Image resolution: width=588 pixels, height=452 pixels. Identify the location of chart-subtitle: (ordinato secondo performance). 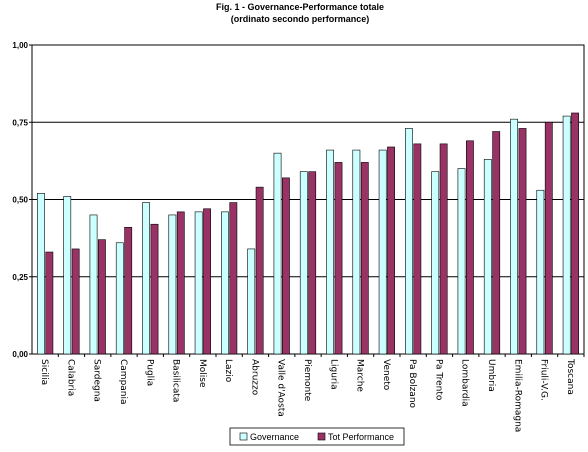
(300, 19).